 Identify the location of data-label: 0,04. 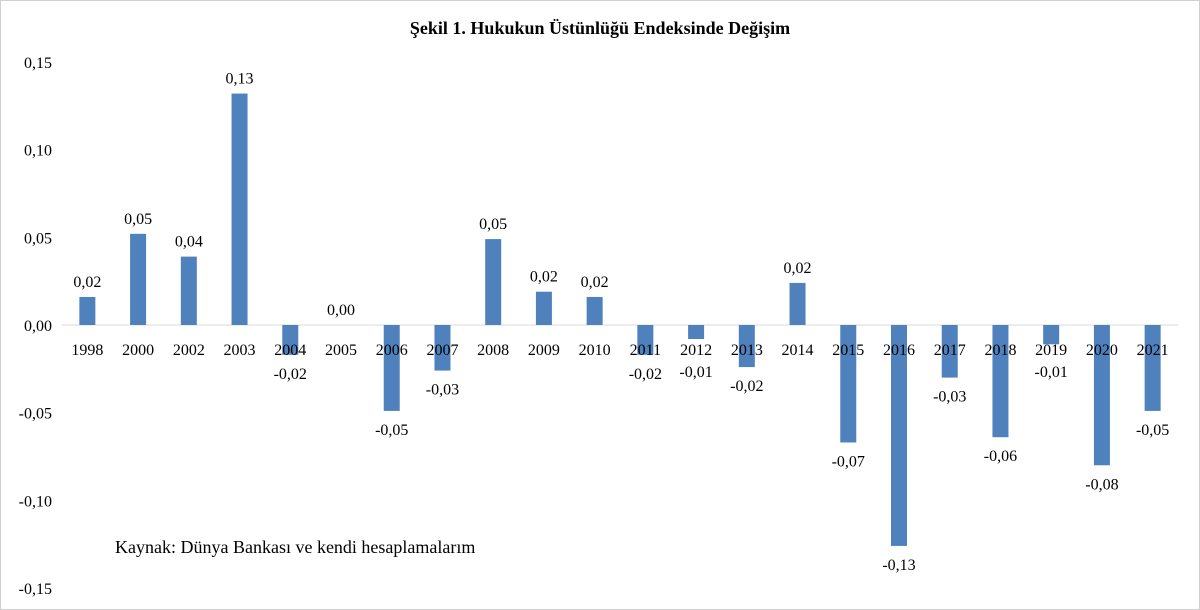
(189, 242).